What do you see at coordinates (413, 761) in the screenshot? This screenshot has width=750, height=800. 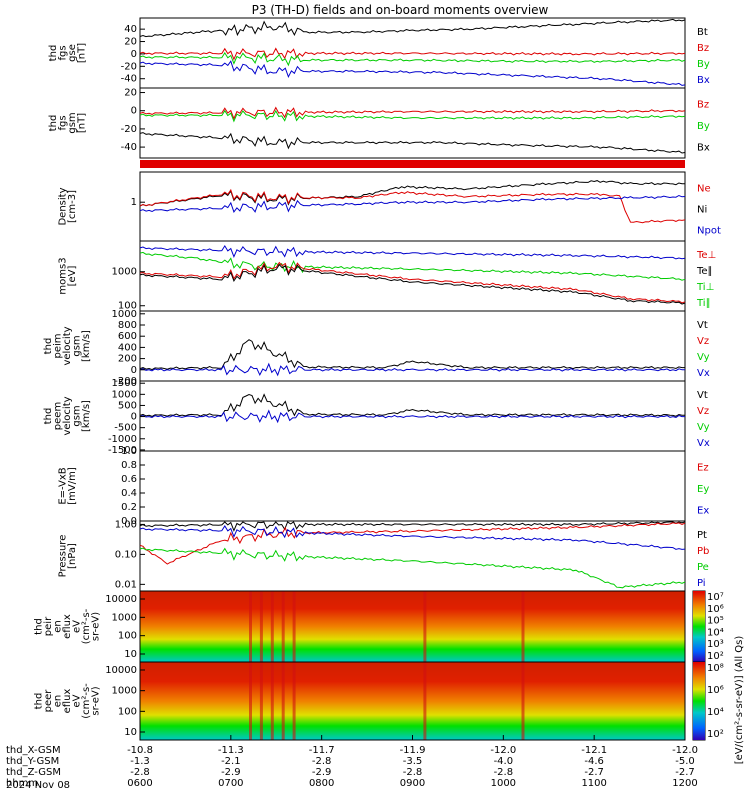 I see `x-tick-label: -3.5` at bounding box center [413, 761].